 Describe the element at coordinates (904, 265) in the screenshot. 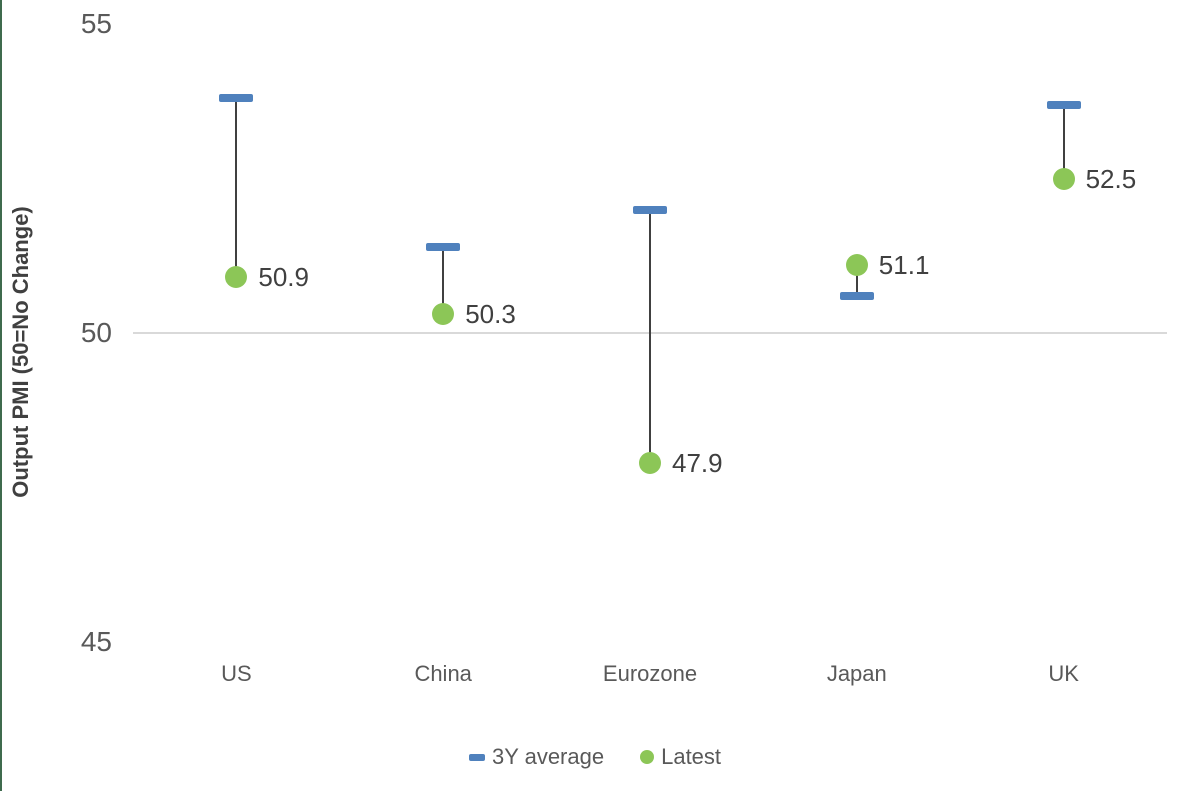

I see `data-label: 51.1` at that location.